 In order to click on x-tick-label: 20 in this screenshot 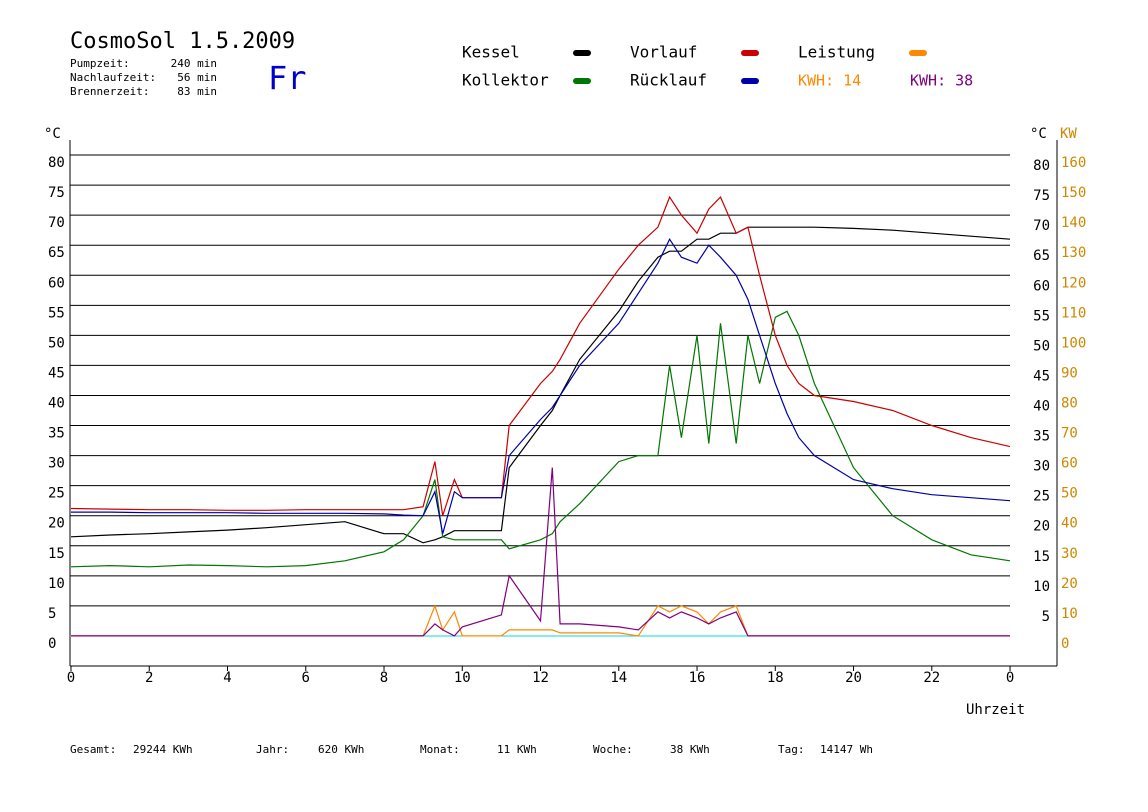, I will do `click(853, 678)`.